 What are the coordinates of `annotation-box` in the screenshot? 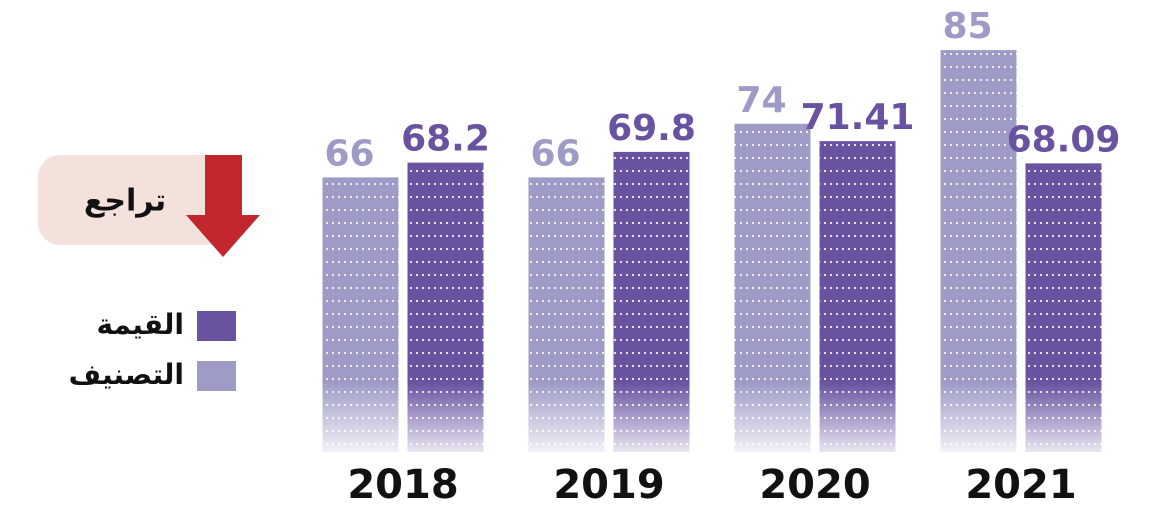 It's located at (134, 200).